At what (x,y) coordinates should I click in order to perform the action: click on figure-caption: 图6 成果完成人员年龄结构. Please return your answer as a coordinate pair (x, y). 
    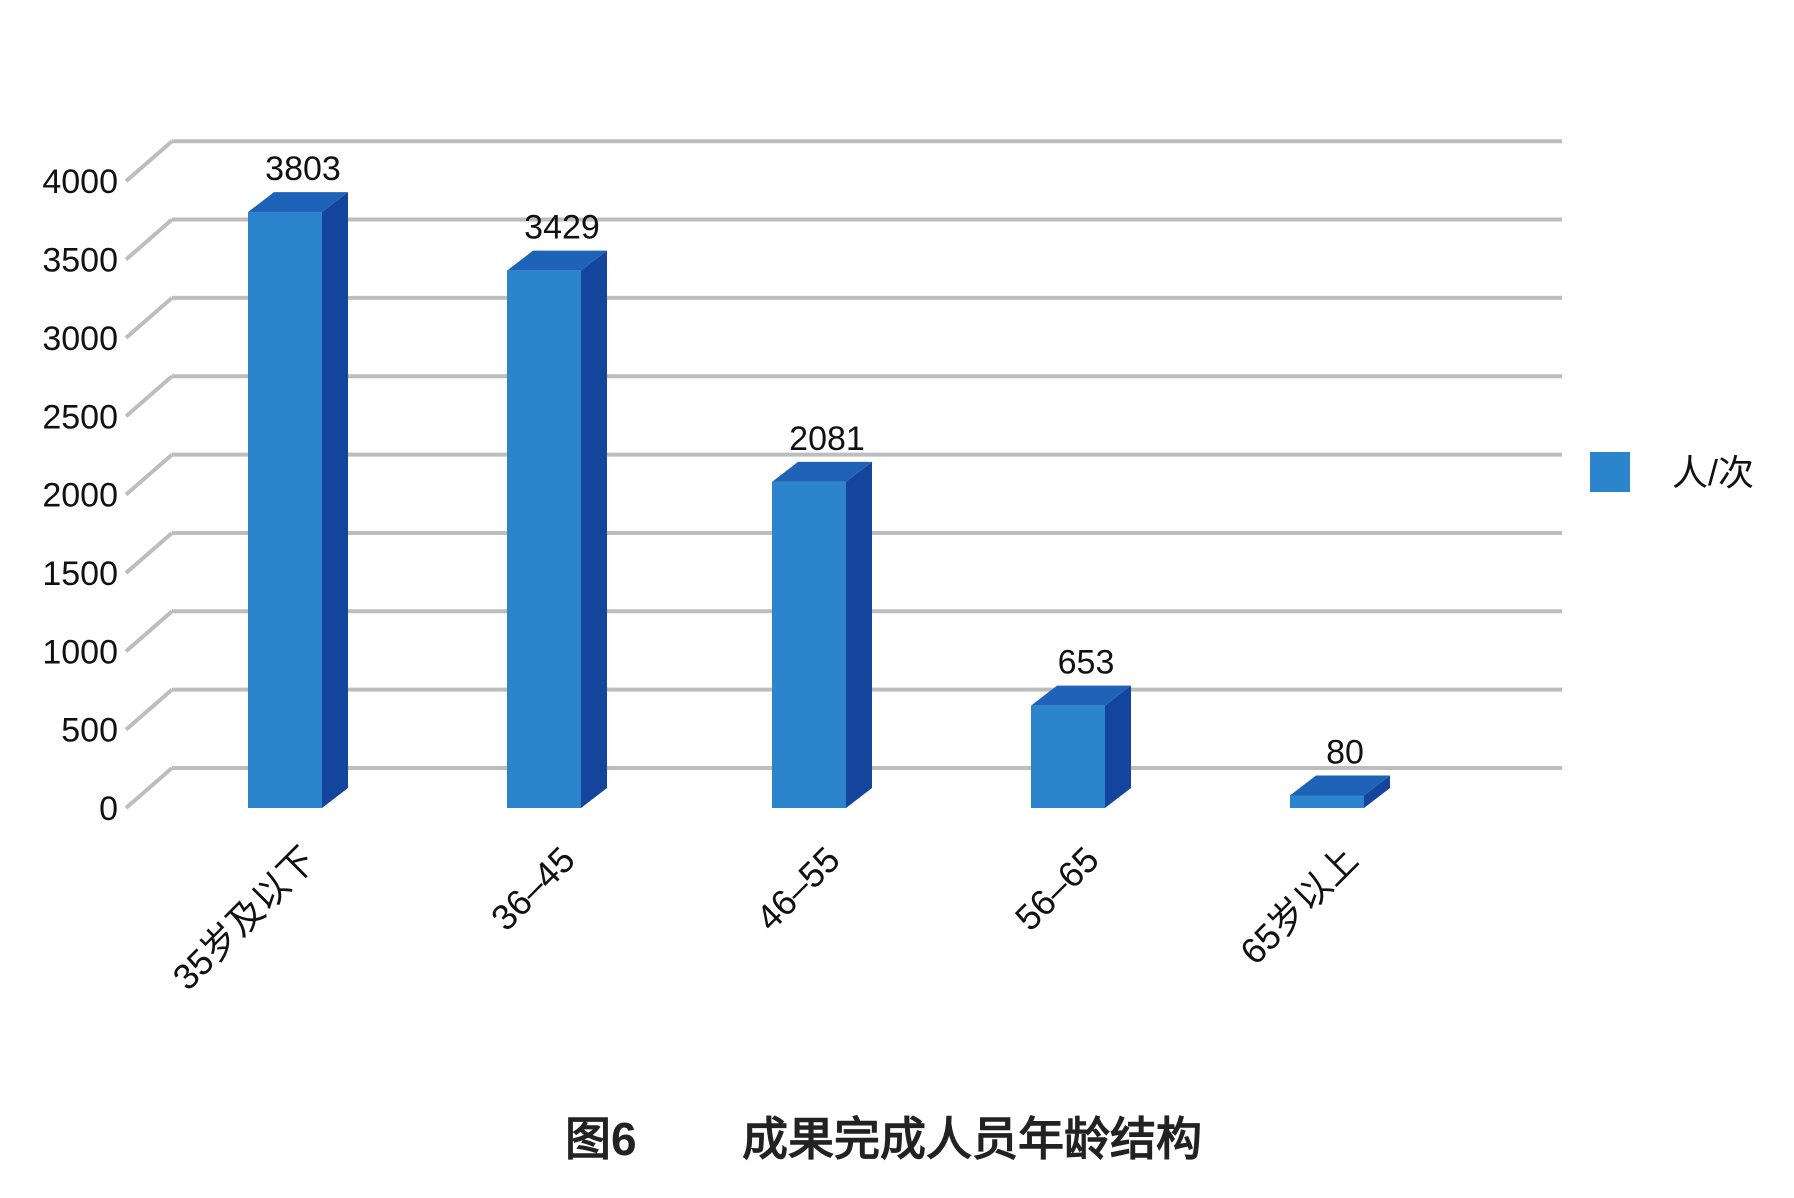
    Looking at the image, I should click on (883, 1139).